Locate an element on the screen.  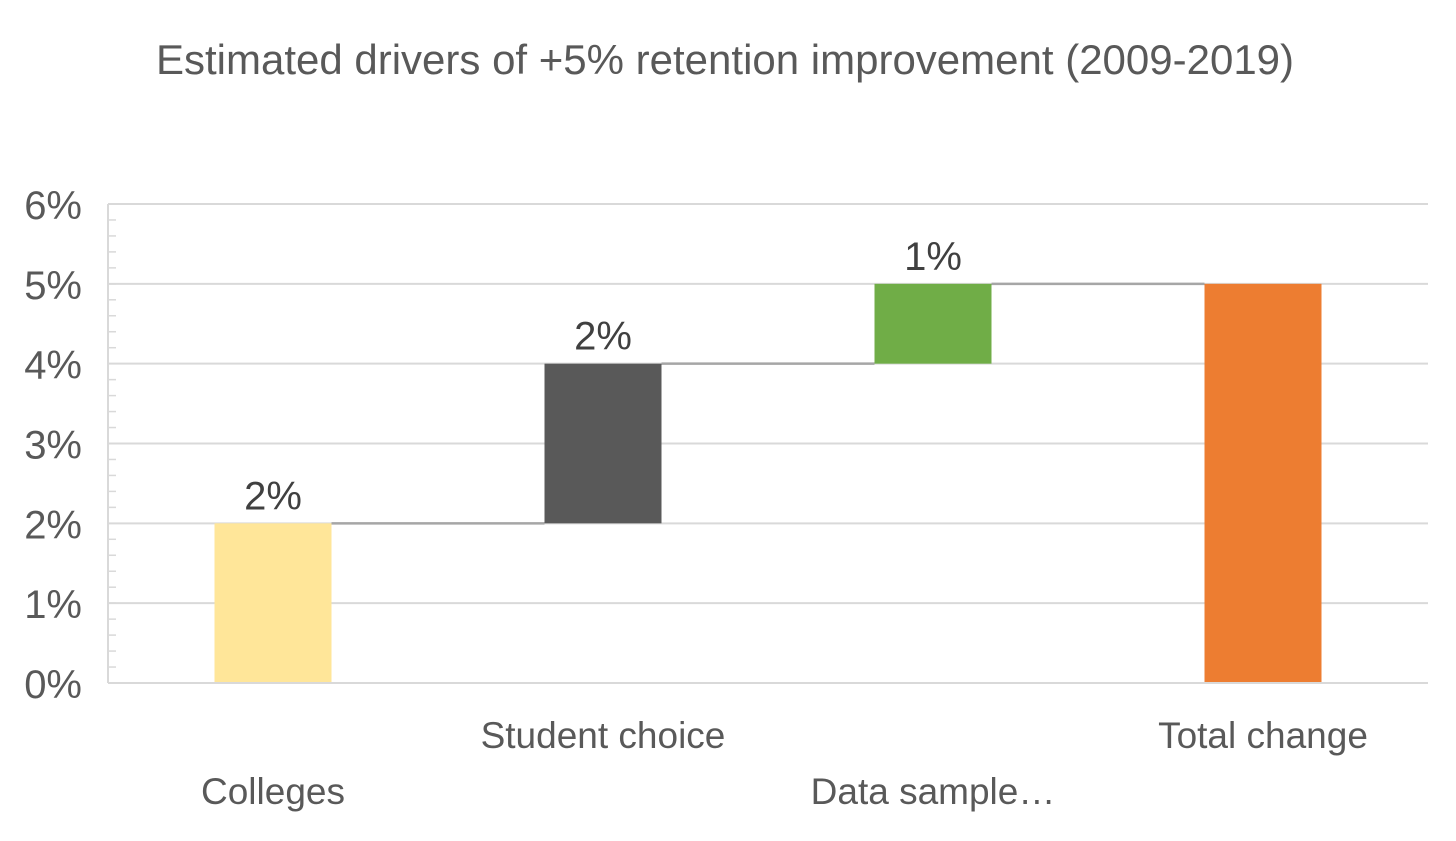
y-tick-label: 2% is located at coordinates (53, 525).